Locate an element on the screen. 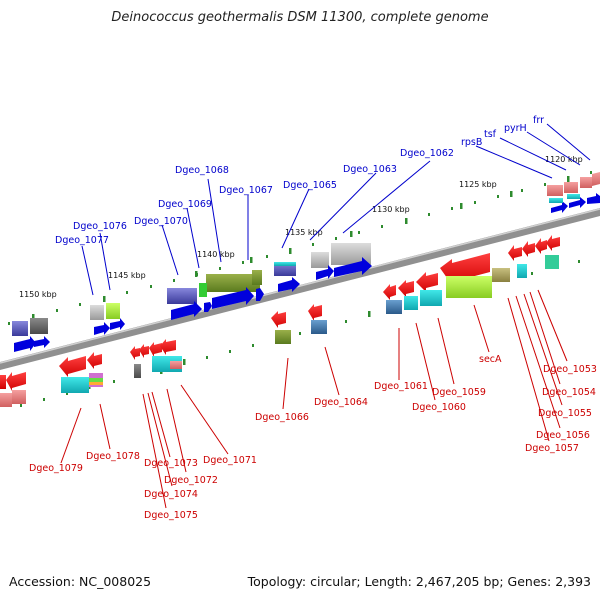  label-Dgeo_1077: Dgeo_1077 is located at coordinates (82, 240).